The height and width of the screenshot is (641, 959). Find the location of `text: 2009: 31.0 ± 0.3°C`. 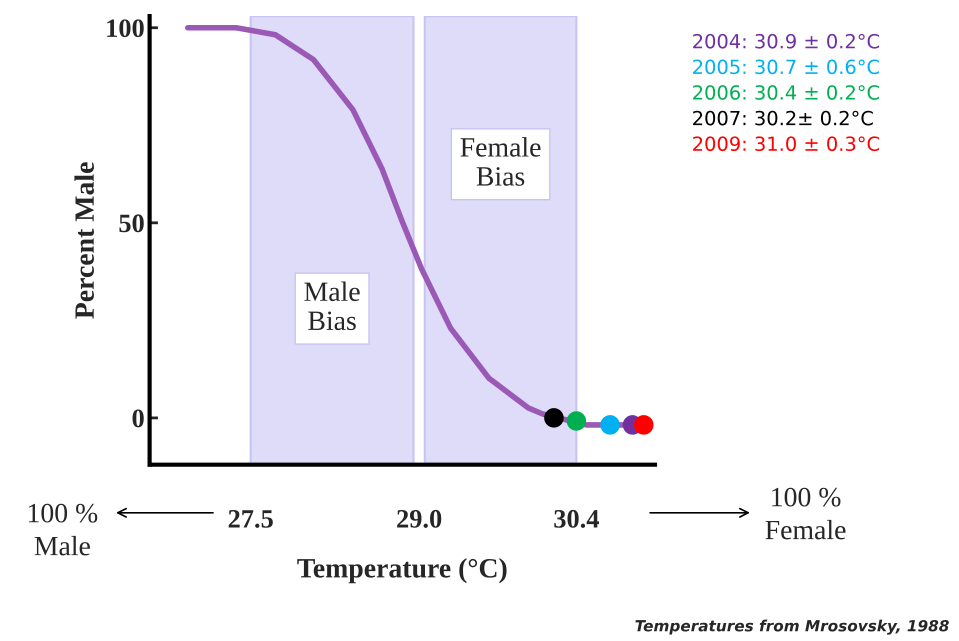

text: 2009: 31.0 ± 0.3°C is located at coordinates (786, 144).